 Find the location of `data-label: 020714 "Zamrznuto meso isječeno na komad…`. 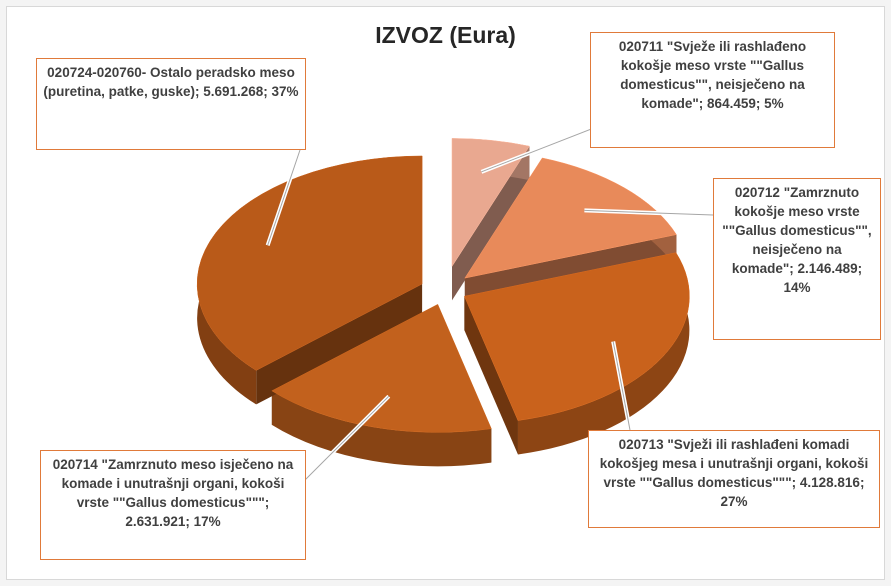

data-label: 020714 "Zamrznuto meso isječeno na komad… is located at coordinates (173, 505).